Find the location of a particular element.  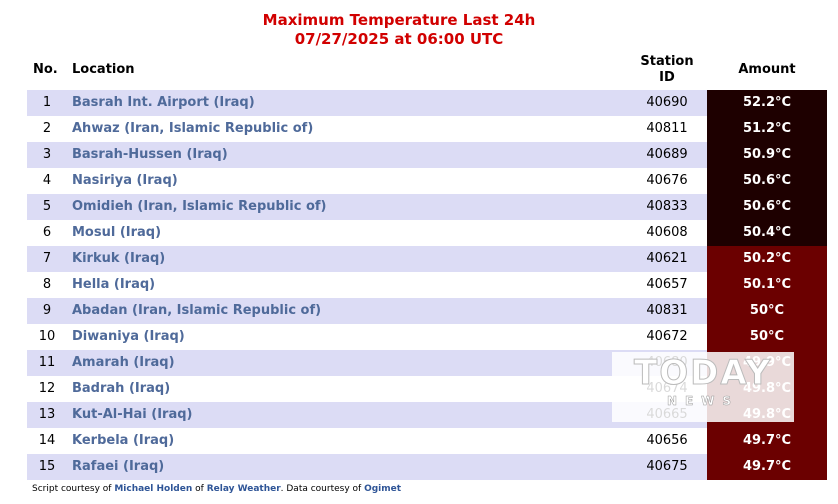

footer-text: of is located at coordinates (199, 489).